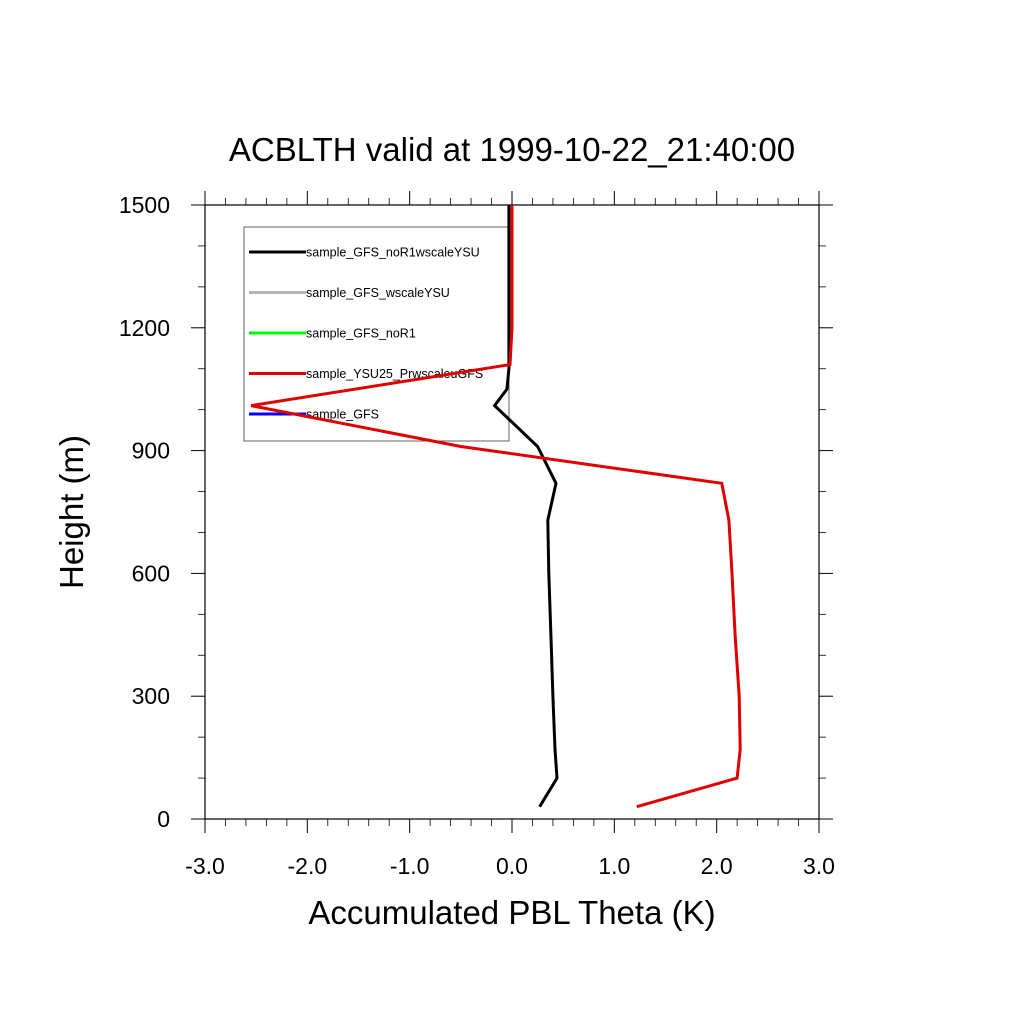 This screenshot has width=1024, height=1024. What do you see at coordinates (361, 334) in the screenshot?
I see `legend-entry-label: sample_GFS_noR1` at bounding box center [361, 334].